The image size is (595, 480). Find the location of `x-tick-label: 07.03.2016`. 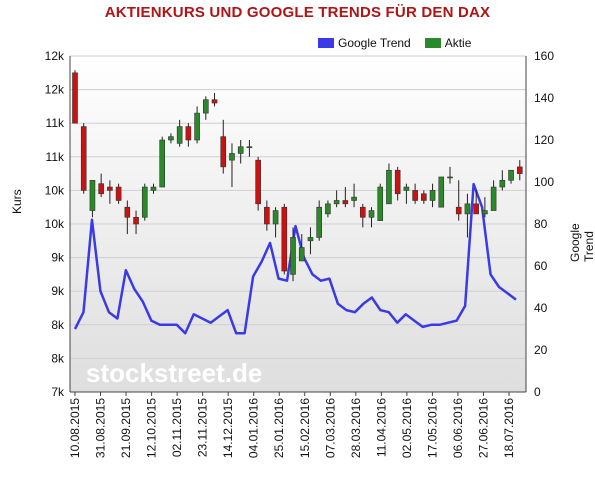

x-tick-label: 07.03.2016 is located at coordinates (330, 428).